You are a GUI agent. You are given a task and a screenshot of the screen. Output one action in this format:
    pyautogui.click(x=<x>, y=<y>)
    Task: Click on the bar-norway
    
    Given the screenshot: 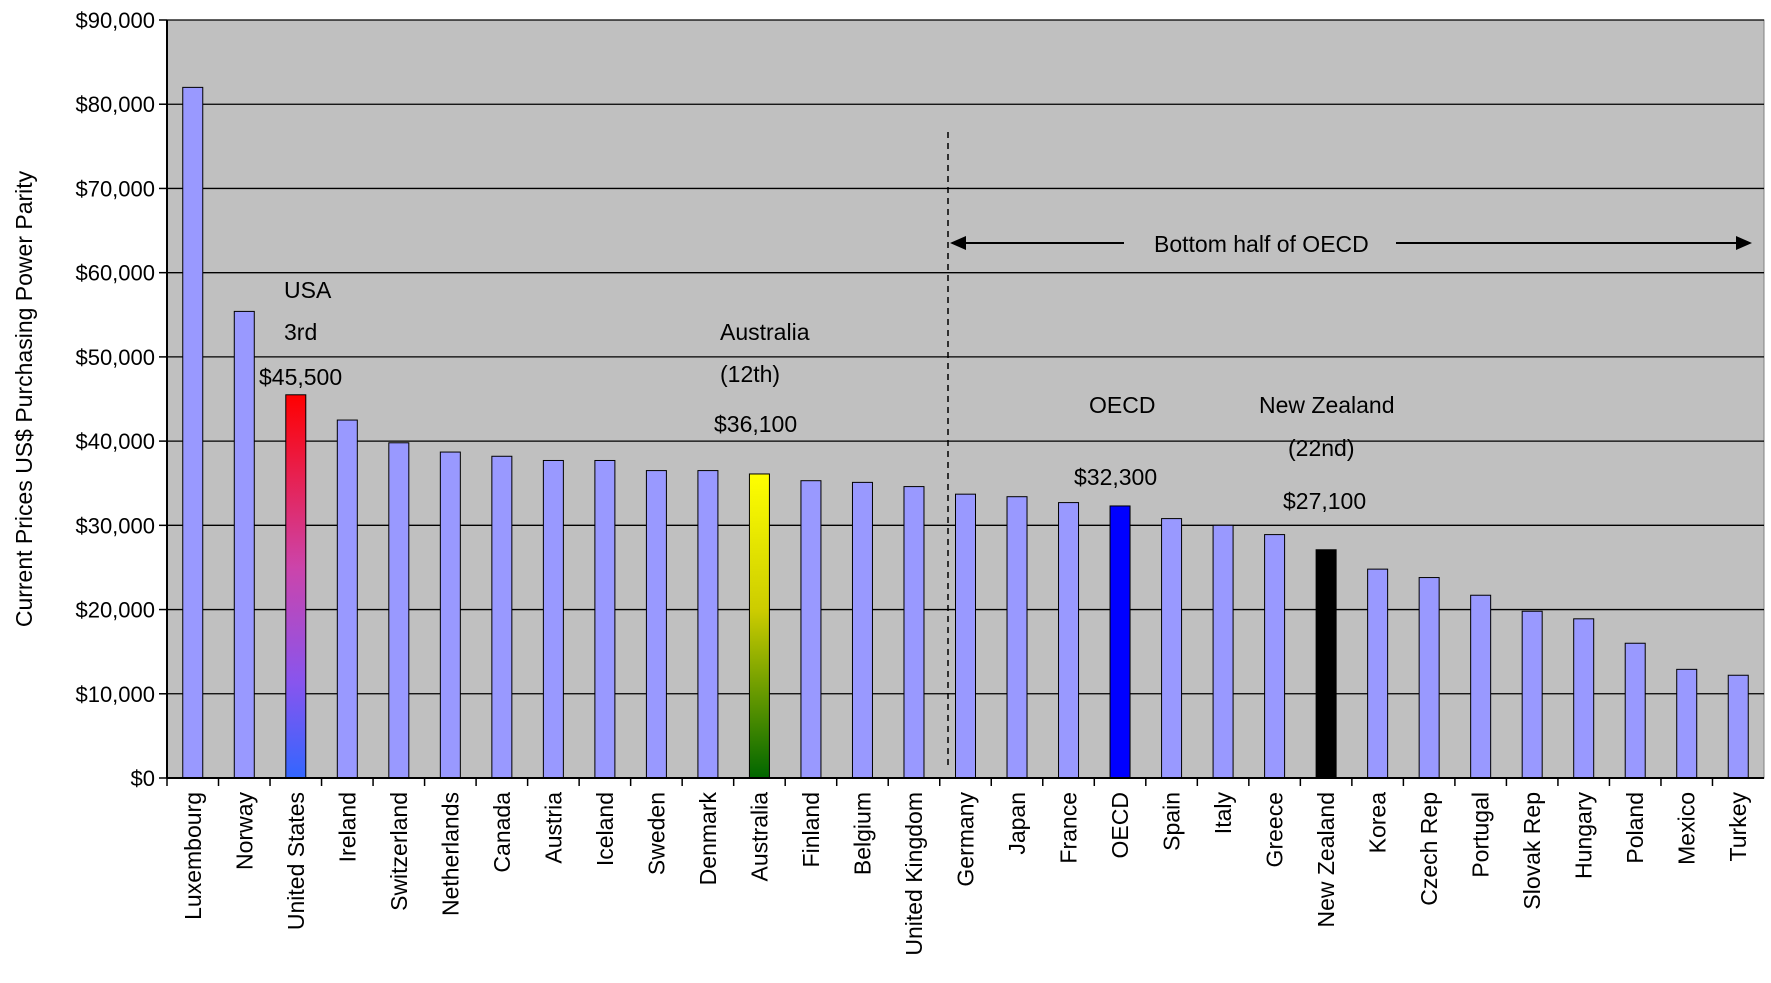 What is the action you would take?
    pyautogui.click(x=244, y=544)
    